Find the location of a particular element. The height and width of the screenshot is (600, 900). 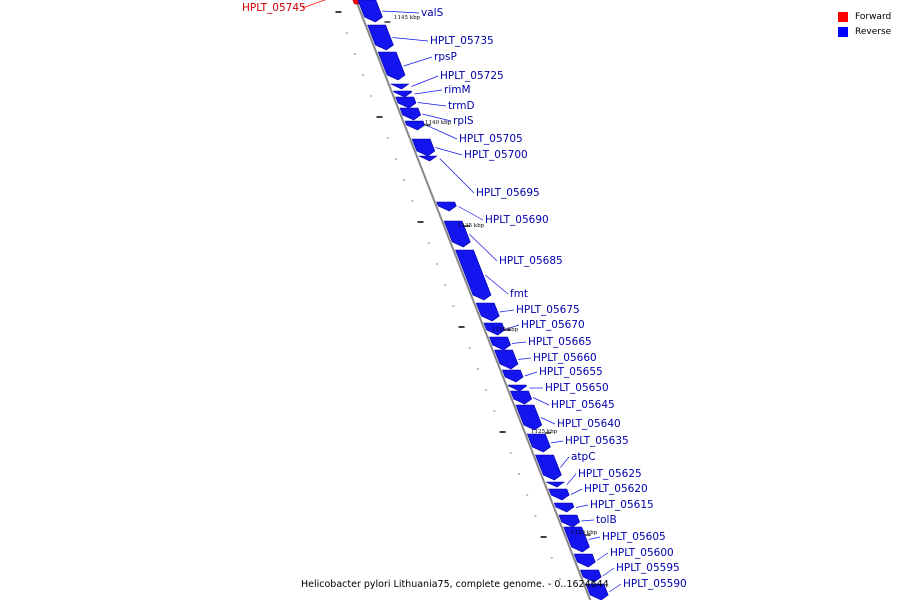

gene-label-HPLT_05695: HPLT_05695 is located at coordinates (508, 193).